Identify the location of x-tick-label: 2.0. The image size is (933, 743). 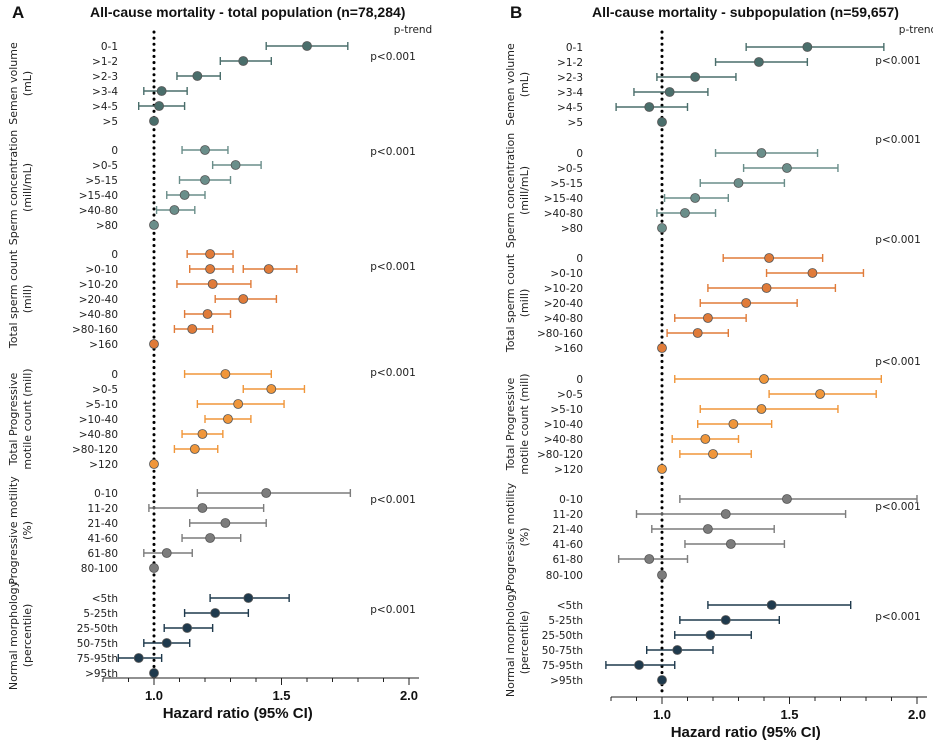
(409, 695).